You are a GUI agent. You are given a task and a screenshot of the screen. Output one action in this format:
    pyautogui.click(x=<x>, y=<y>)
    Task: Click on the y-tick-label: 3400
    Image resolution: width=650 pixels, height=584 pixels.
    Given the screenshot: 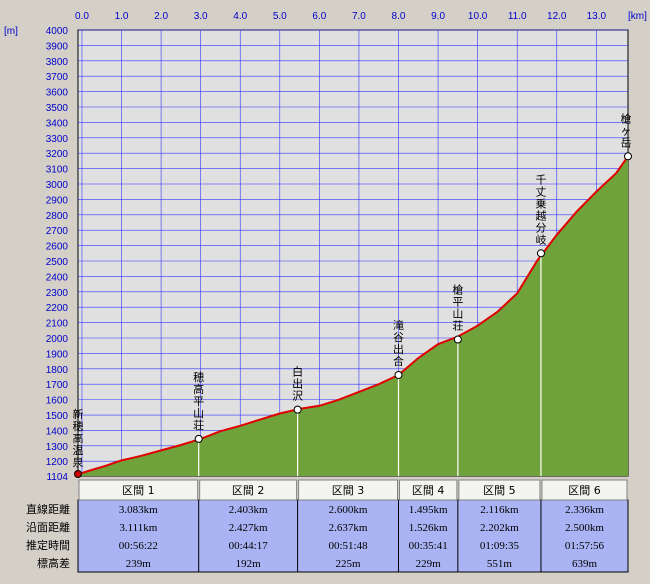 What is the action you would take?
    pyautogui.click(x=57, y=123)
    